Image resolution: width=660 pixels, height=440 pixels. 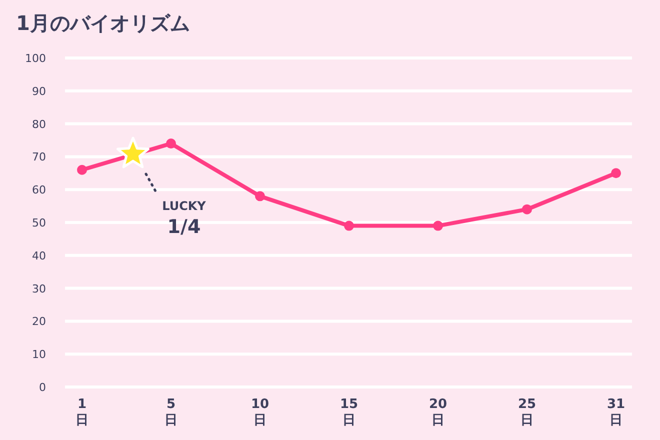 I want to click on y-tick-label: 60, so click(x=39, y=190).